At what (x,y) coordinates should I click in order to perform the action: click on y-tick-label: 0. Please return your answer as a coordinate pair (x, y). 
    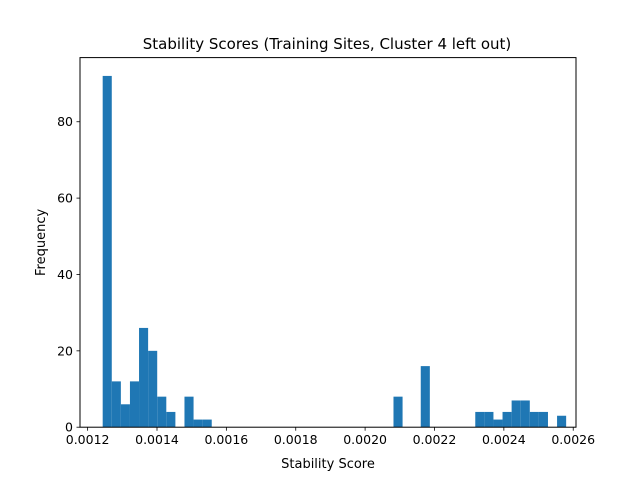
    Looking at the image, I should click on (69, 427).